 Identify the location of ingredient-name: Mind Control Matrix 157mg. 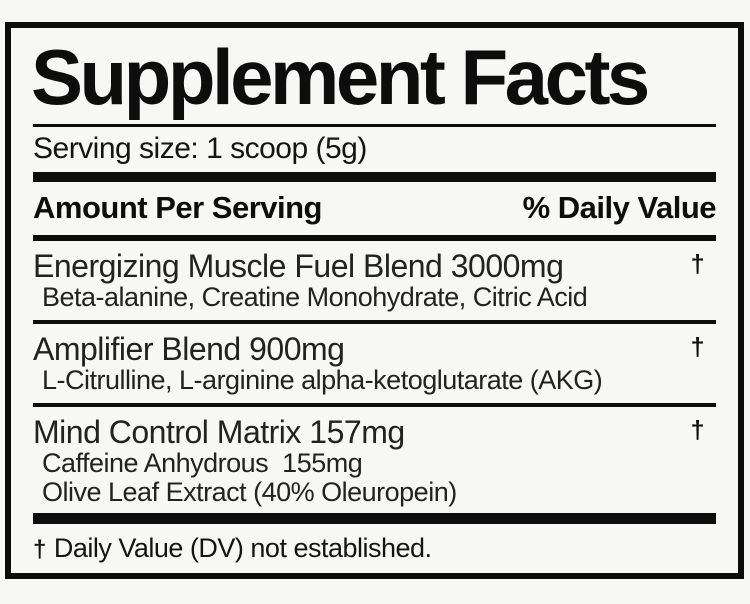
(219, 432).